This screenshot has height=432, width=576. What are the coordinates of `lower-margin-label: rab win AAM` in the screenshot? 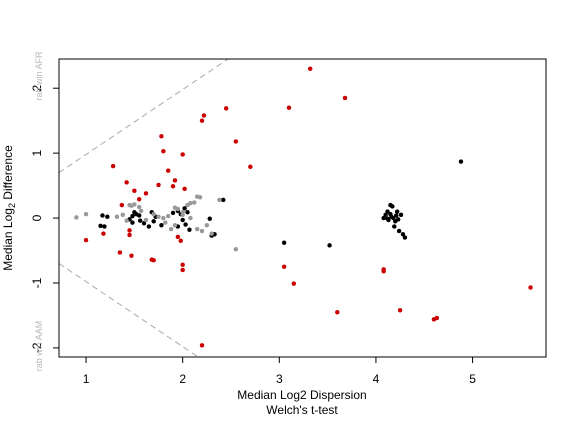 It's located at (39, 346).